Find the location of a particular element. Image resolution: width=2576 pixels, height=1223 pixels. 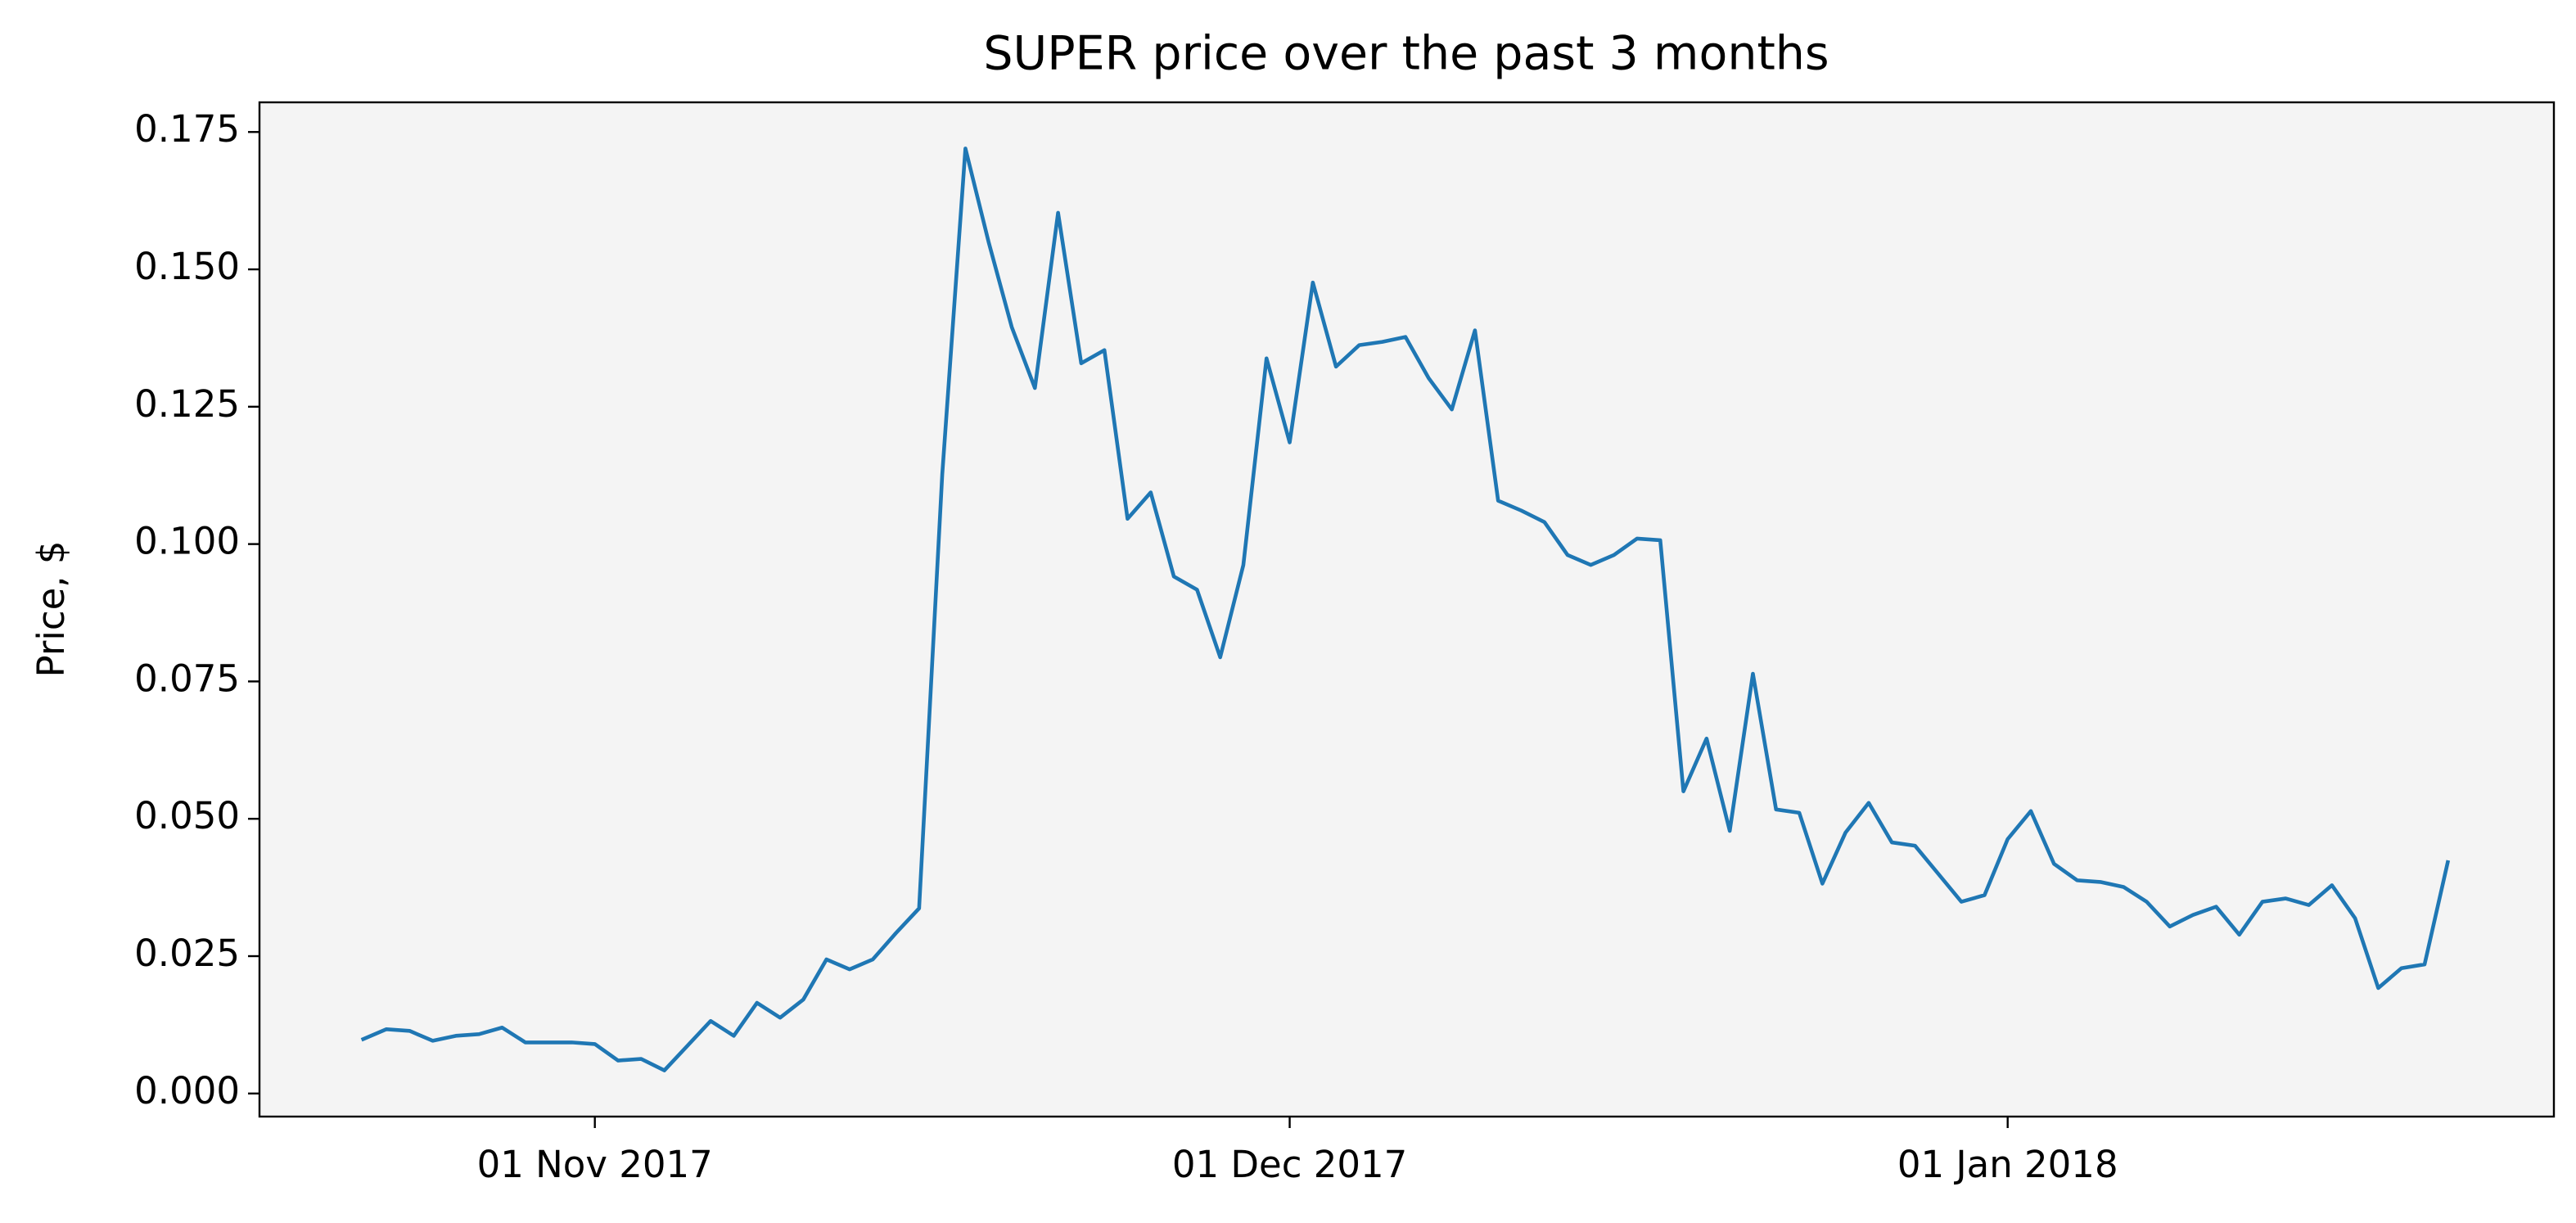

y-axis-label: Price, $ is located at coordinates (51, 608).